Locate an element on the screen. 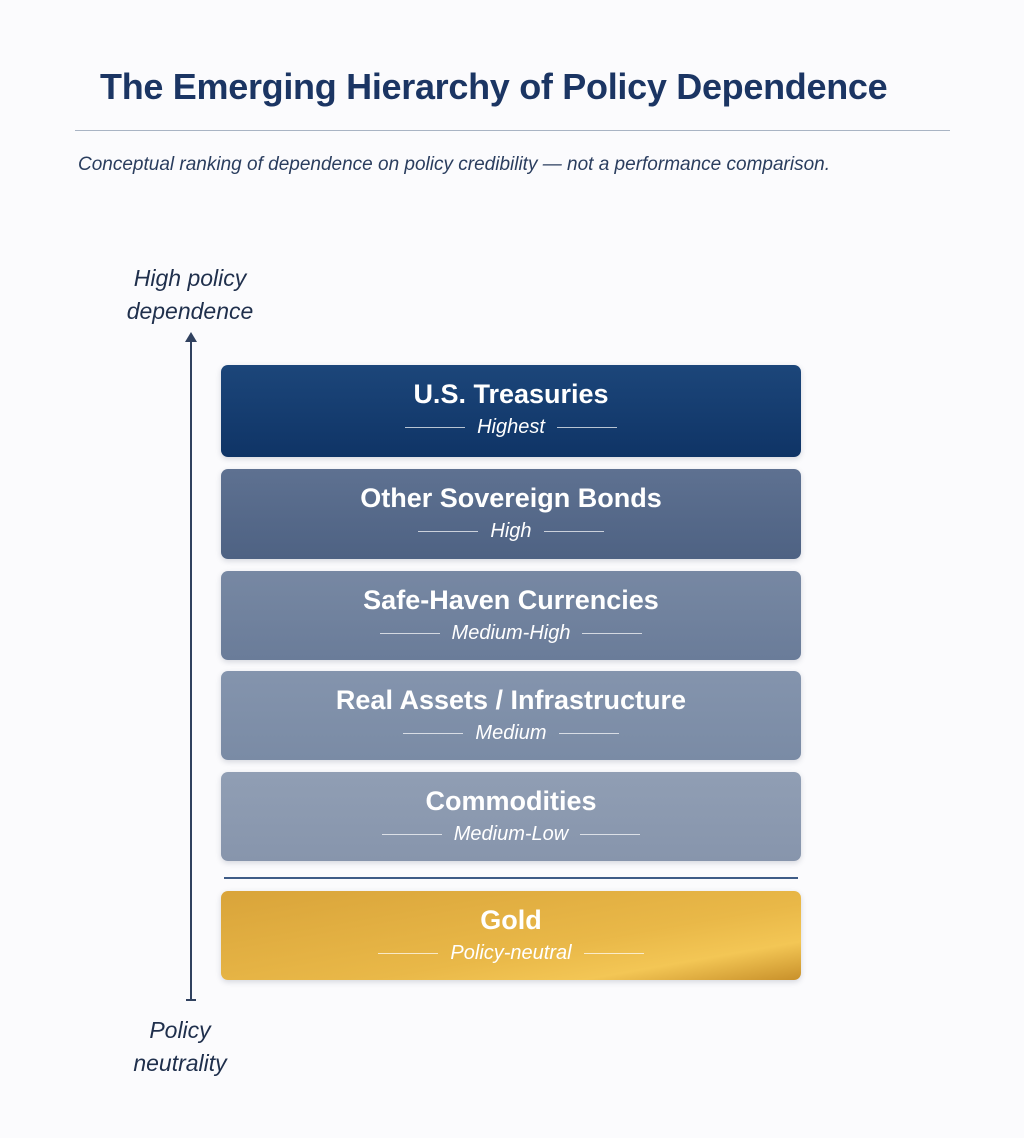  title-rule is located at coordinates (512, 130).